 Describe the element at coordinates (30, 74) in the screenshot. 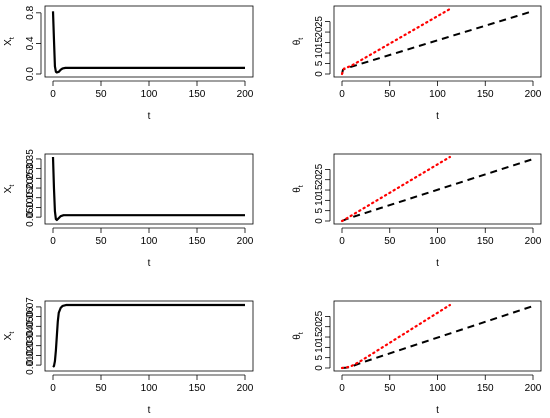

I see `y-tick-label: 0.0` at that location.